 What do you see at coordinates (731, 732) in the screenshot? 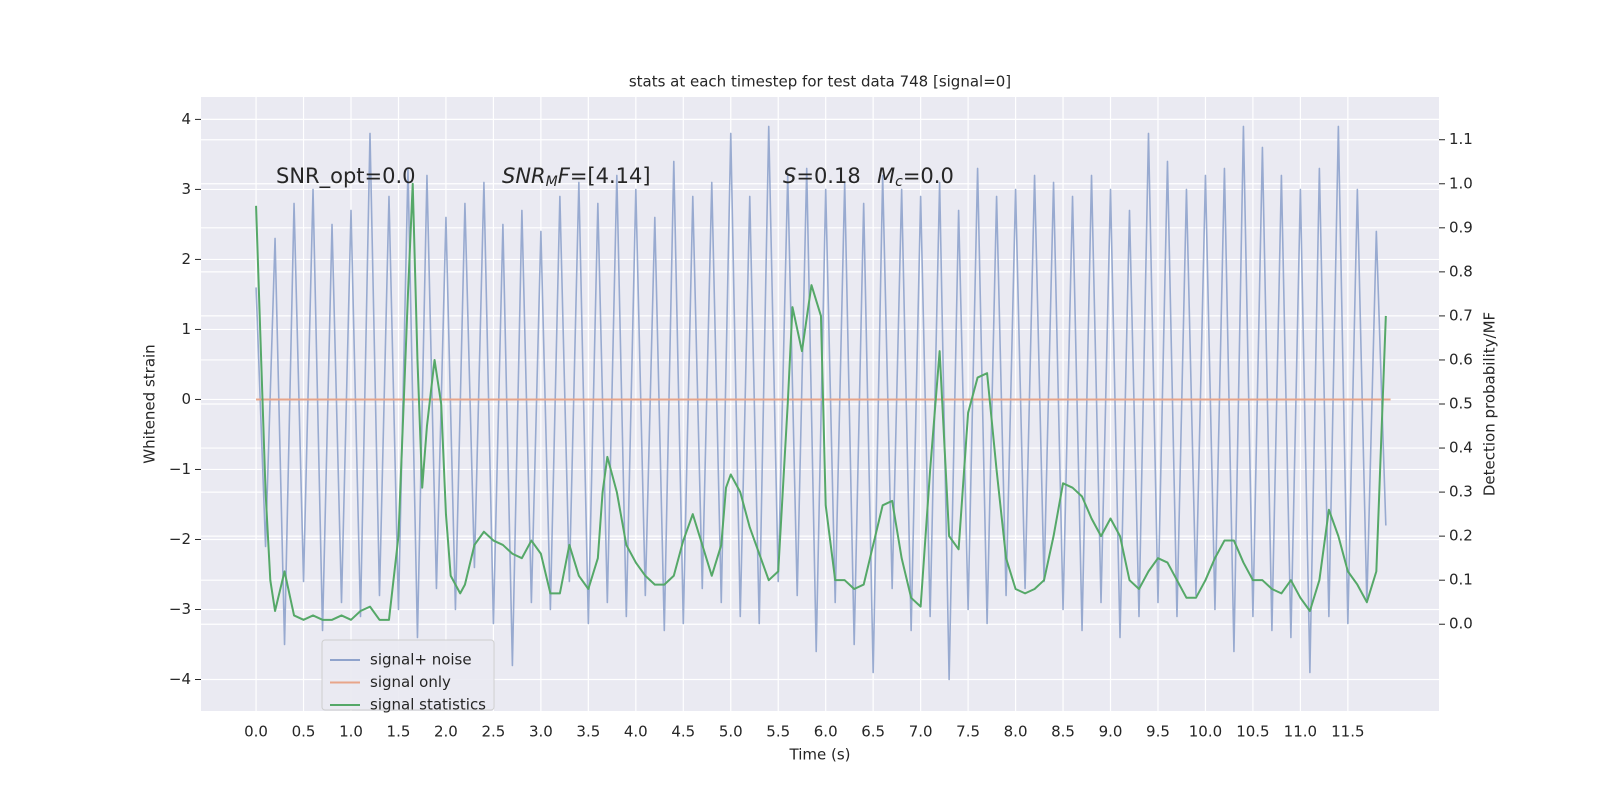
I see `x-tick-label: 5.0` at bounding box center [731, 732].